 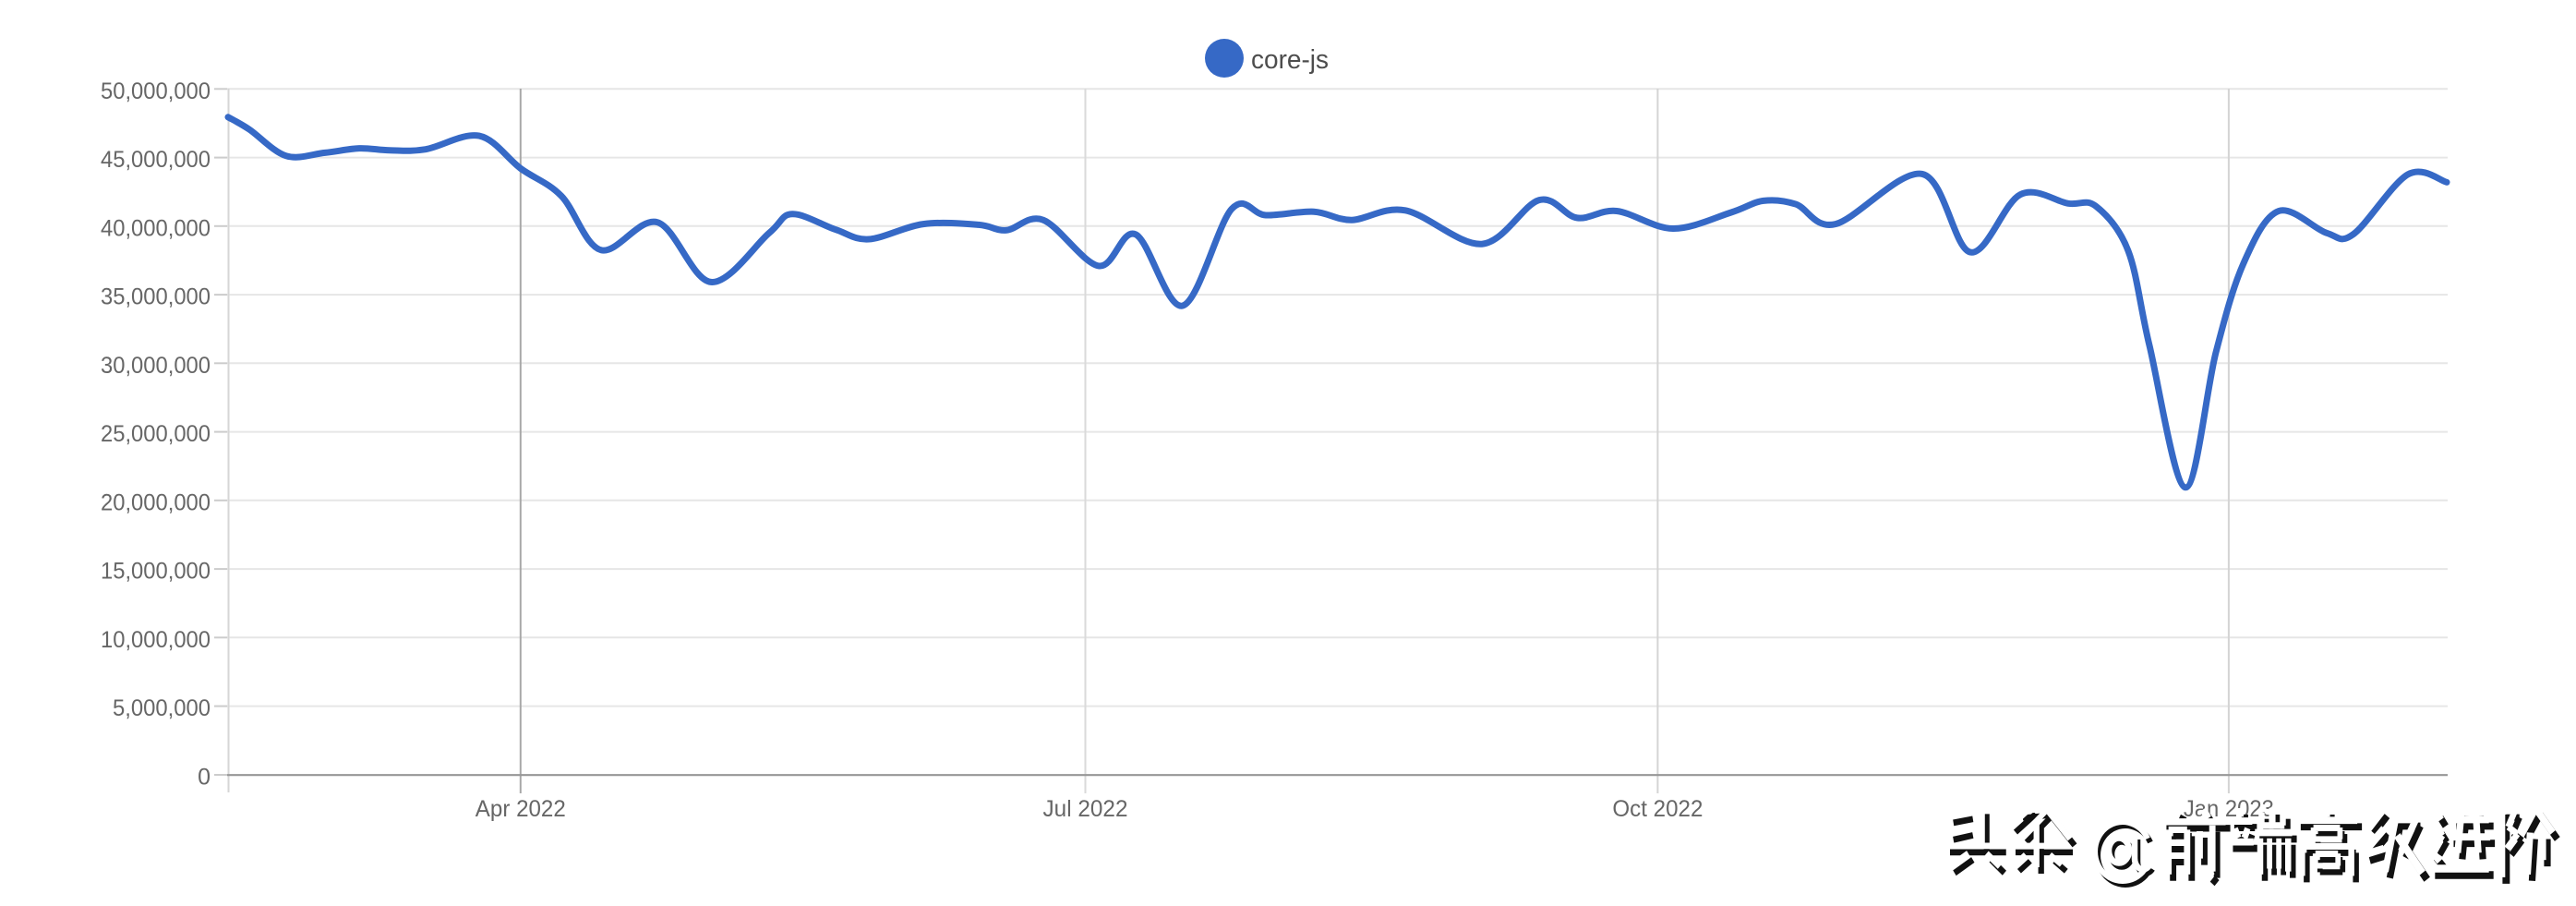 What do you see at coordinates (204, 778) in the screenshot?
I see `svg-text: 0` at bounding box center [204, 778].